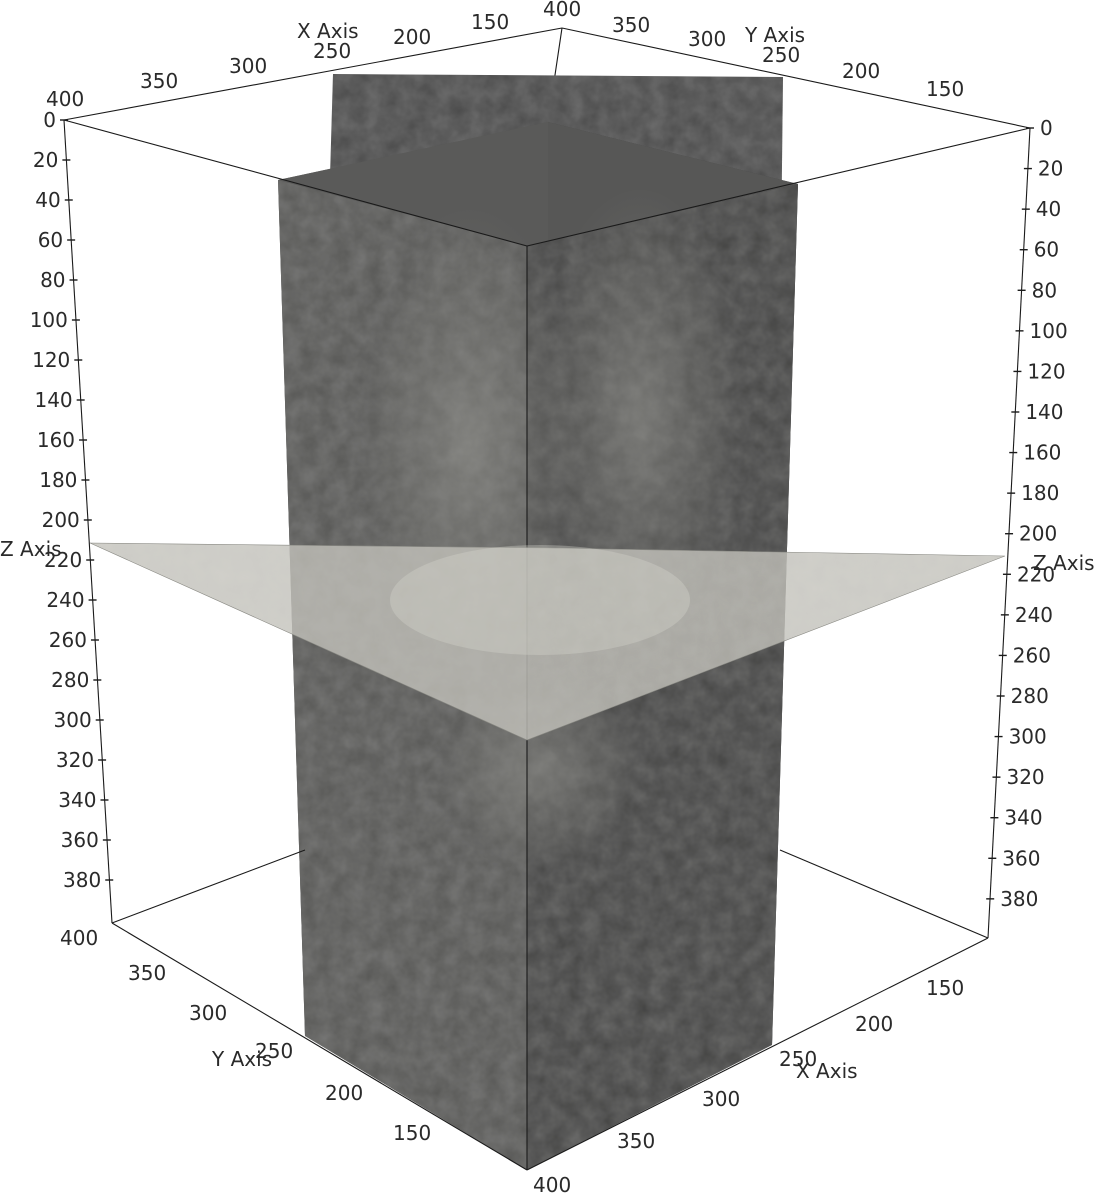 The height and width of the screenshot is (1195, 1097). Describe the element at coordinates (945, 988) in the screenshot. I see `x-tick-bottom: 150` at that location.